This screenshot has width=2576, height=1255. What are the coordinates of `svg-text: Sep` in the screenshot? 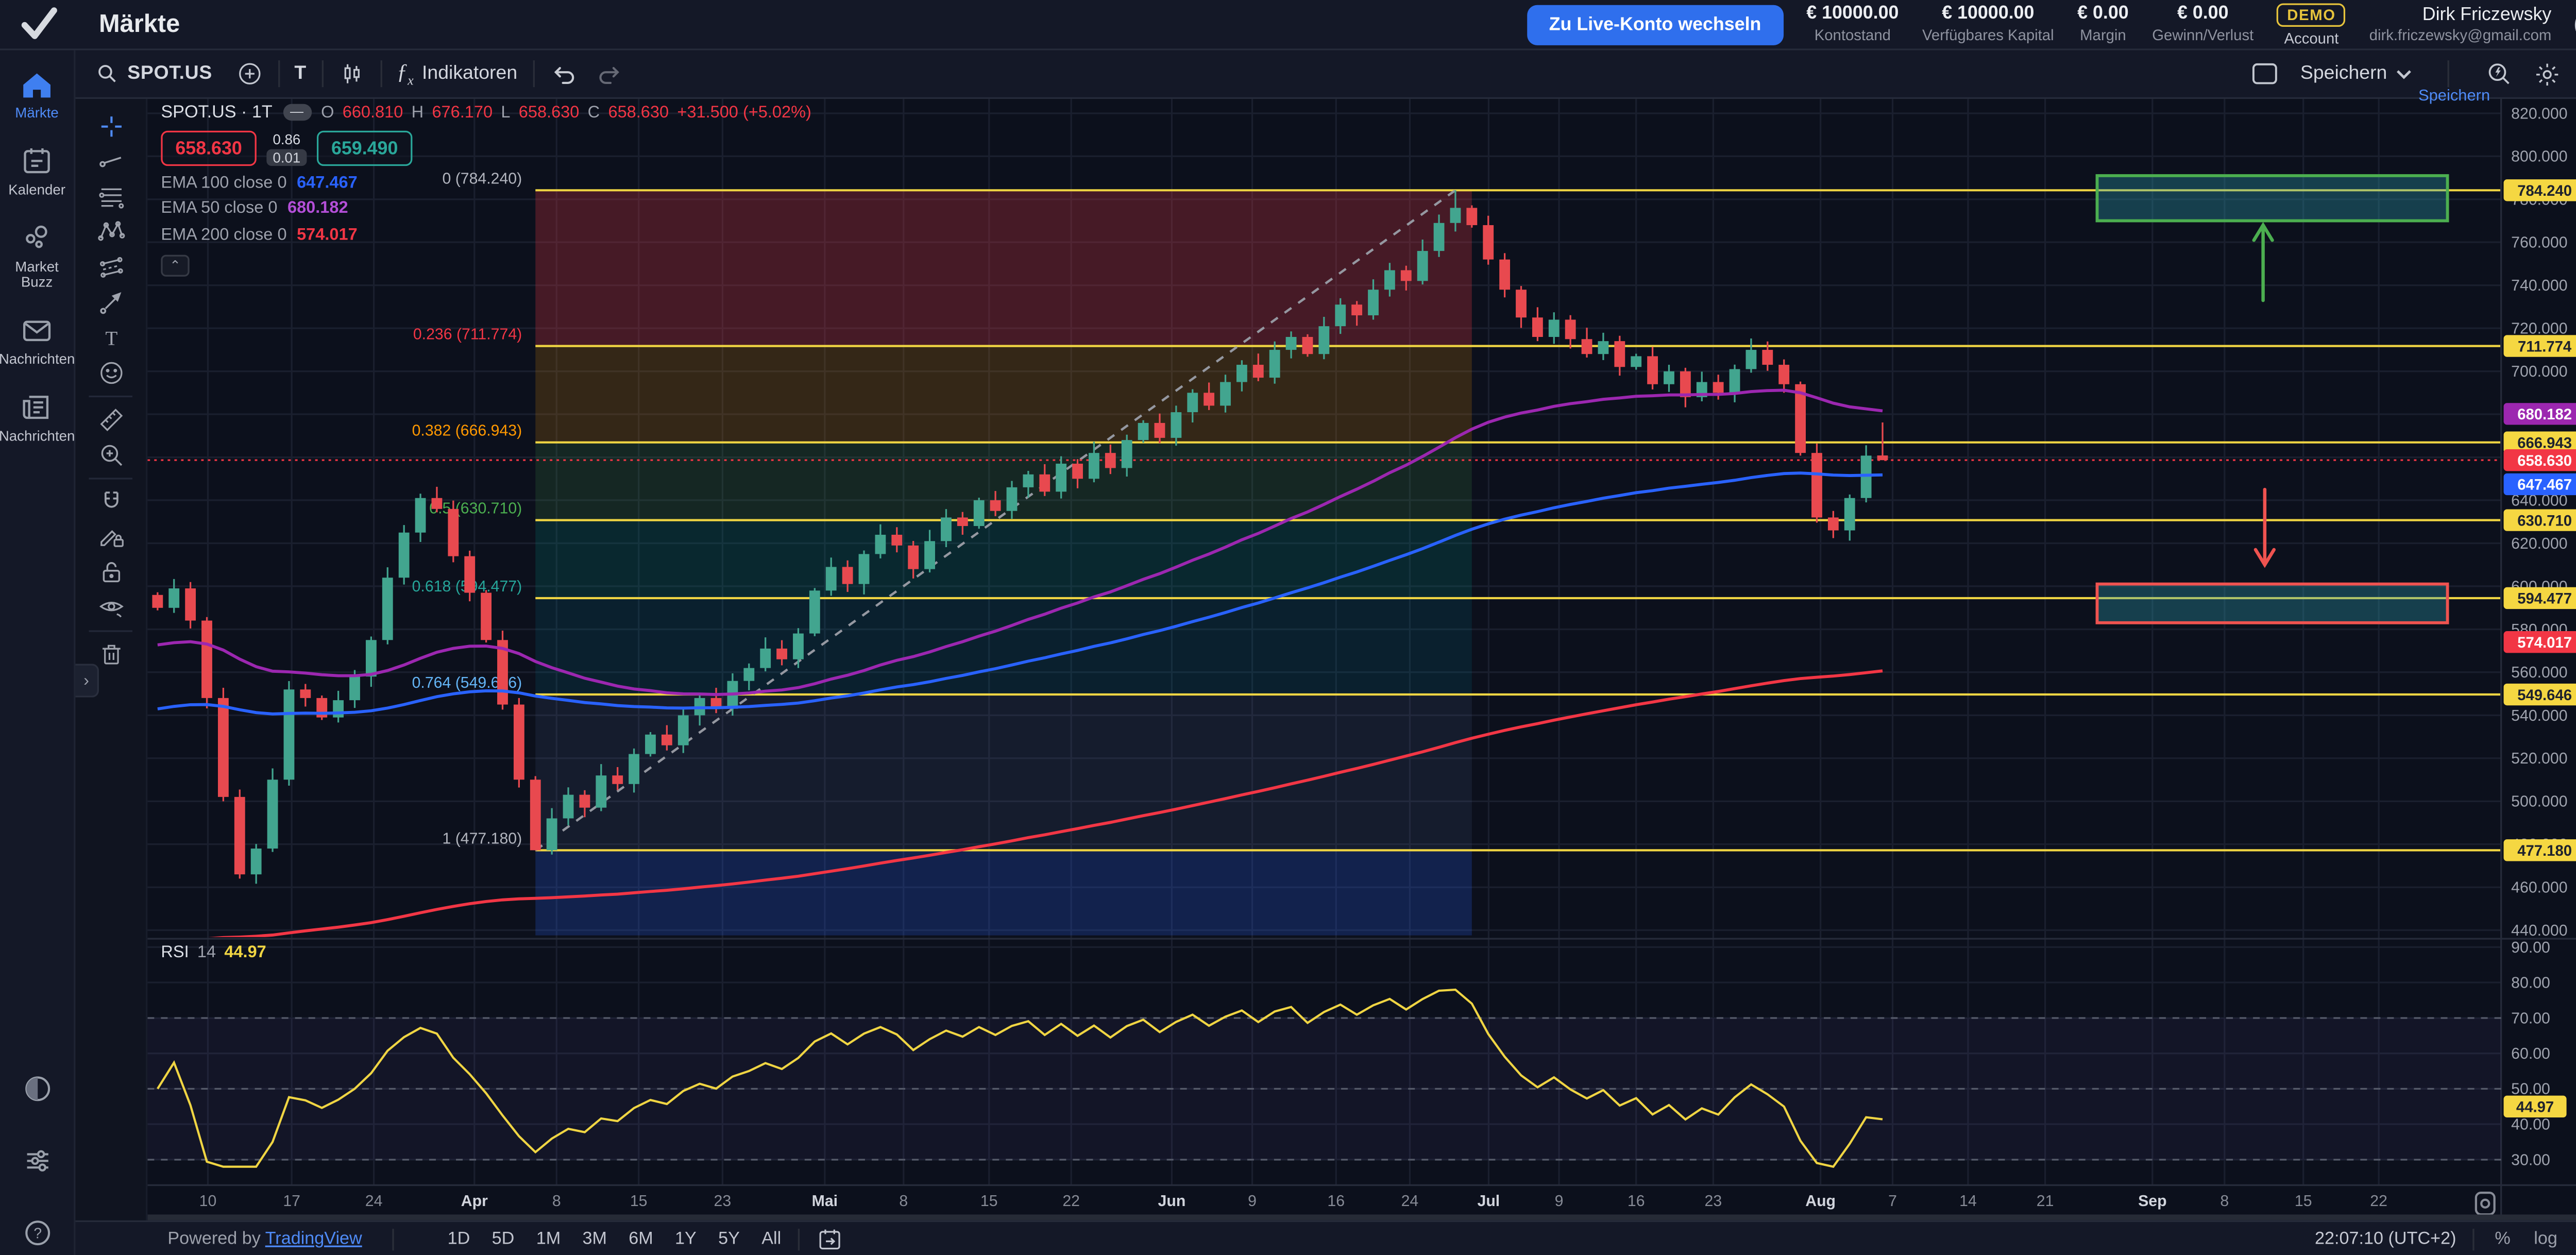 It's located at (2152, 1201).